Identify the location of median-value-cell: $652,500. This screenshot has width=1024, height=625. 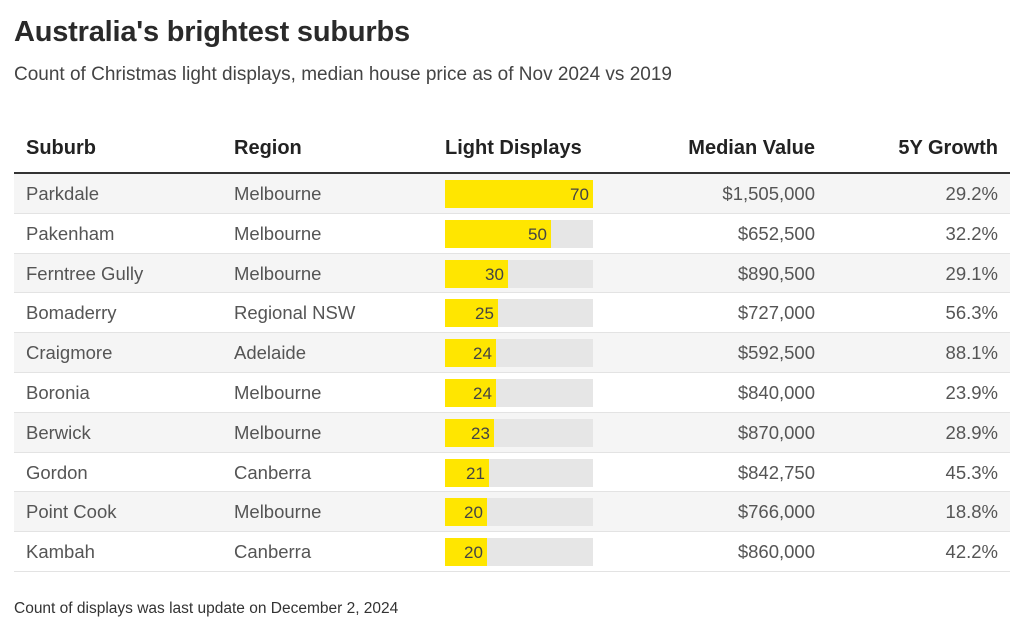
(776, 233).